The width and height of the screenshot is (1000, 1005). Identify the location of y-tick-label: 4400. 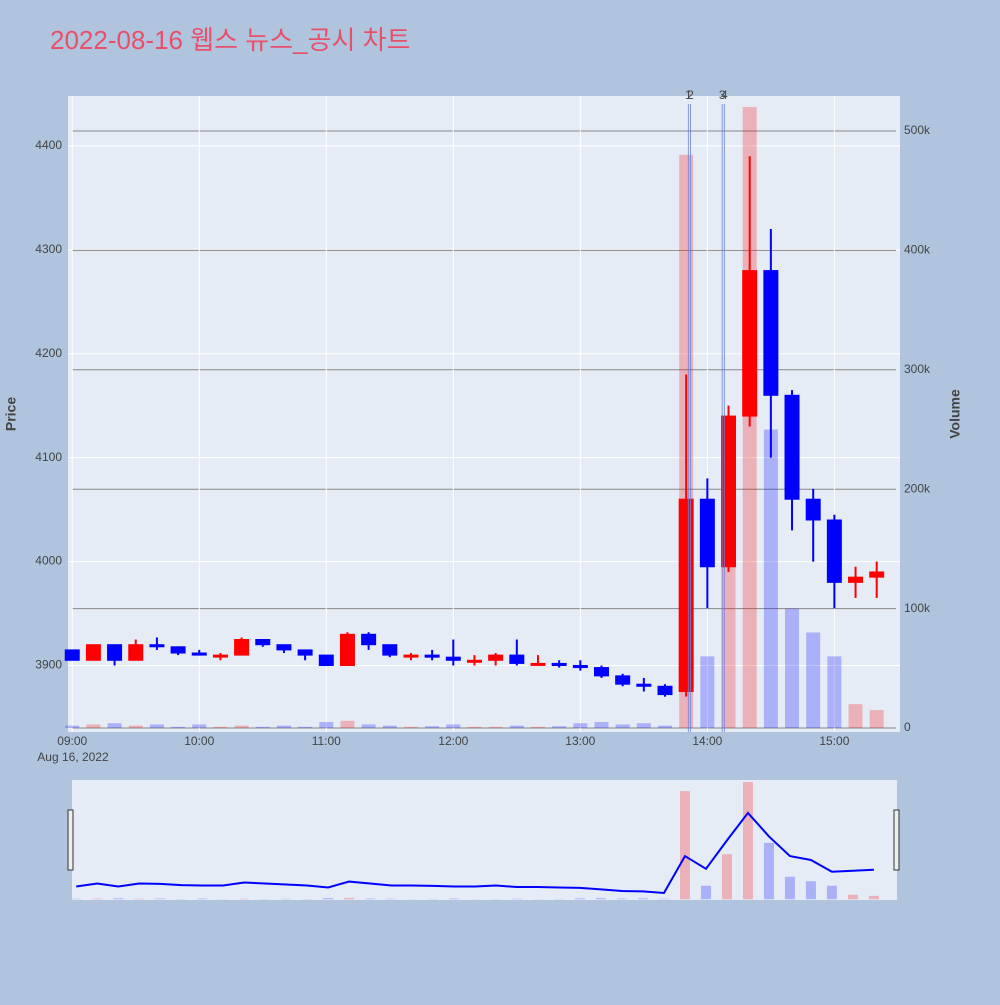
(48, 145).